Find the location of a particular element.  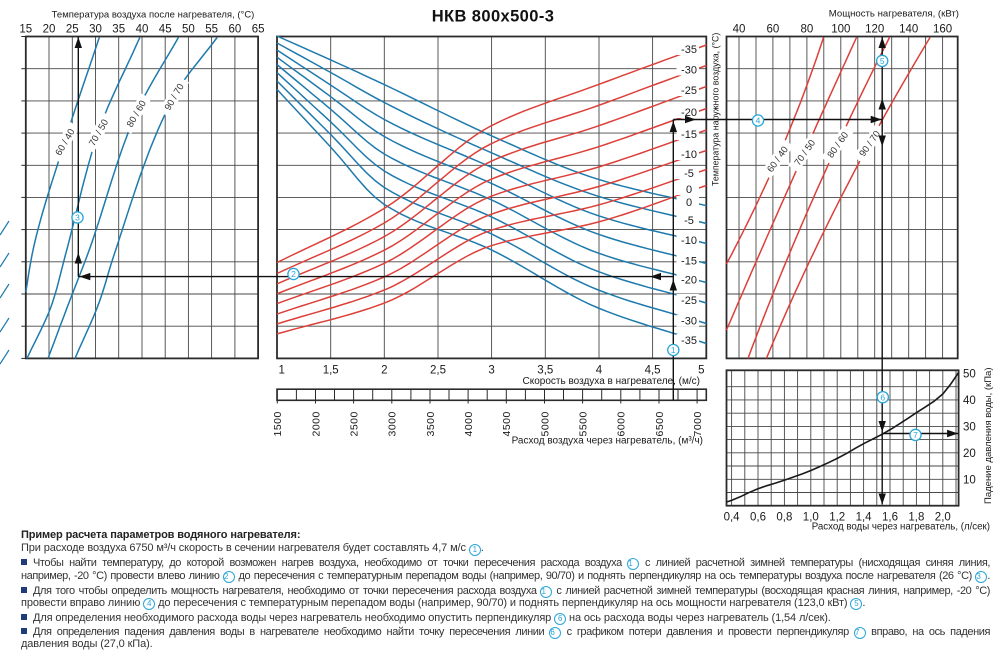

svg-text: 0,8 is located at coordinates (784, 518).